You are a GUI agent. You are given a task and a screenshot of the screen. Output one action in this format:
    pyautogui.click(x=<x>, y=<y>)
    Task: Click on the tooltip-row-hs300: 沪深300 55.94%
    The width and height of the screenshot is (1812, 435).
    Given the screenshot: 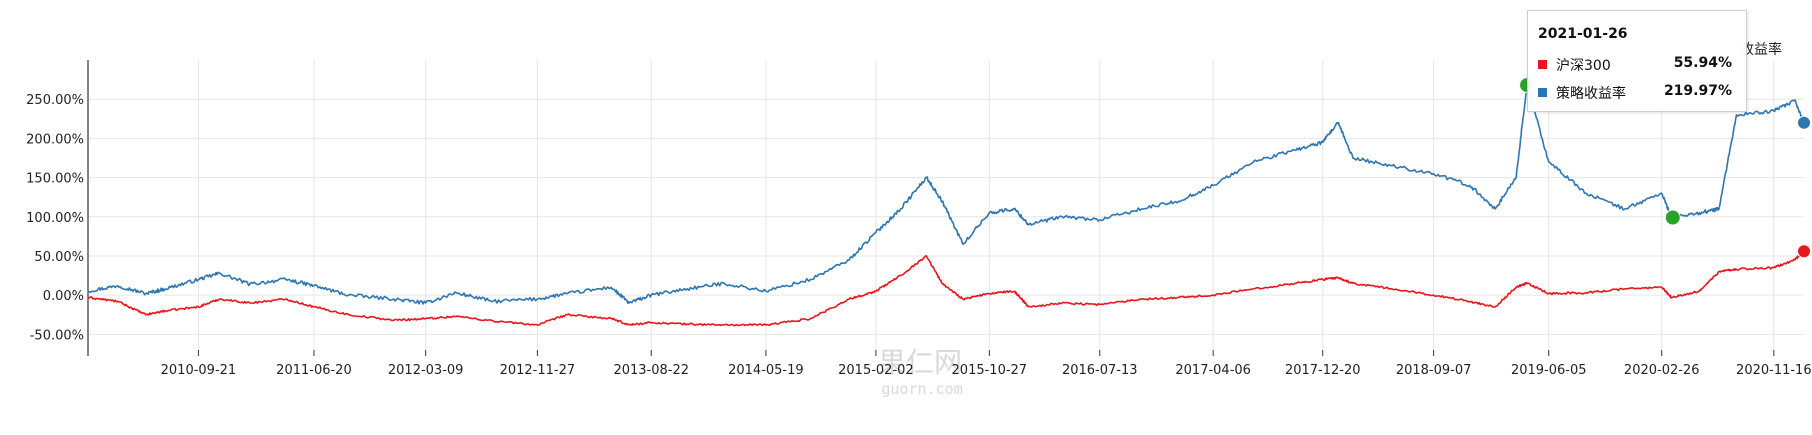 What is the action you would take?
    pyautogui.click(x=1638, y=64)
    